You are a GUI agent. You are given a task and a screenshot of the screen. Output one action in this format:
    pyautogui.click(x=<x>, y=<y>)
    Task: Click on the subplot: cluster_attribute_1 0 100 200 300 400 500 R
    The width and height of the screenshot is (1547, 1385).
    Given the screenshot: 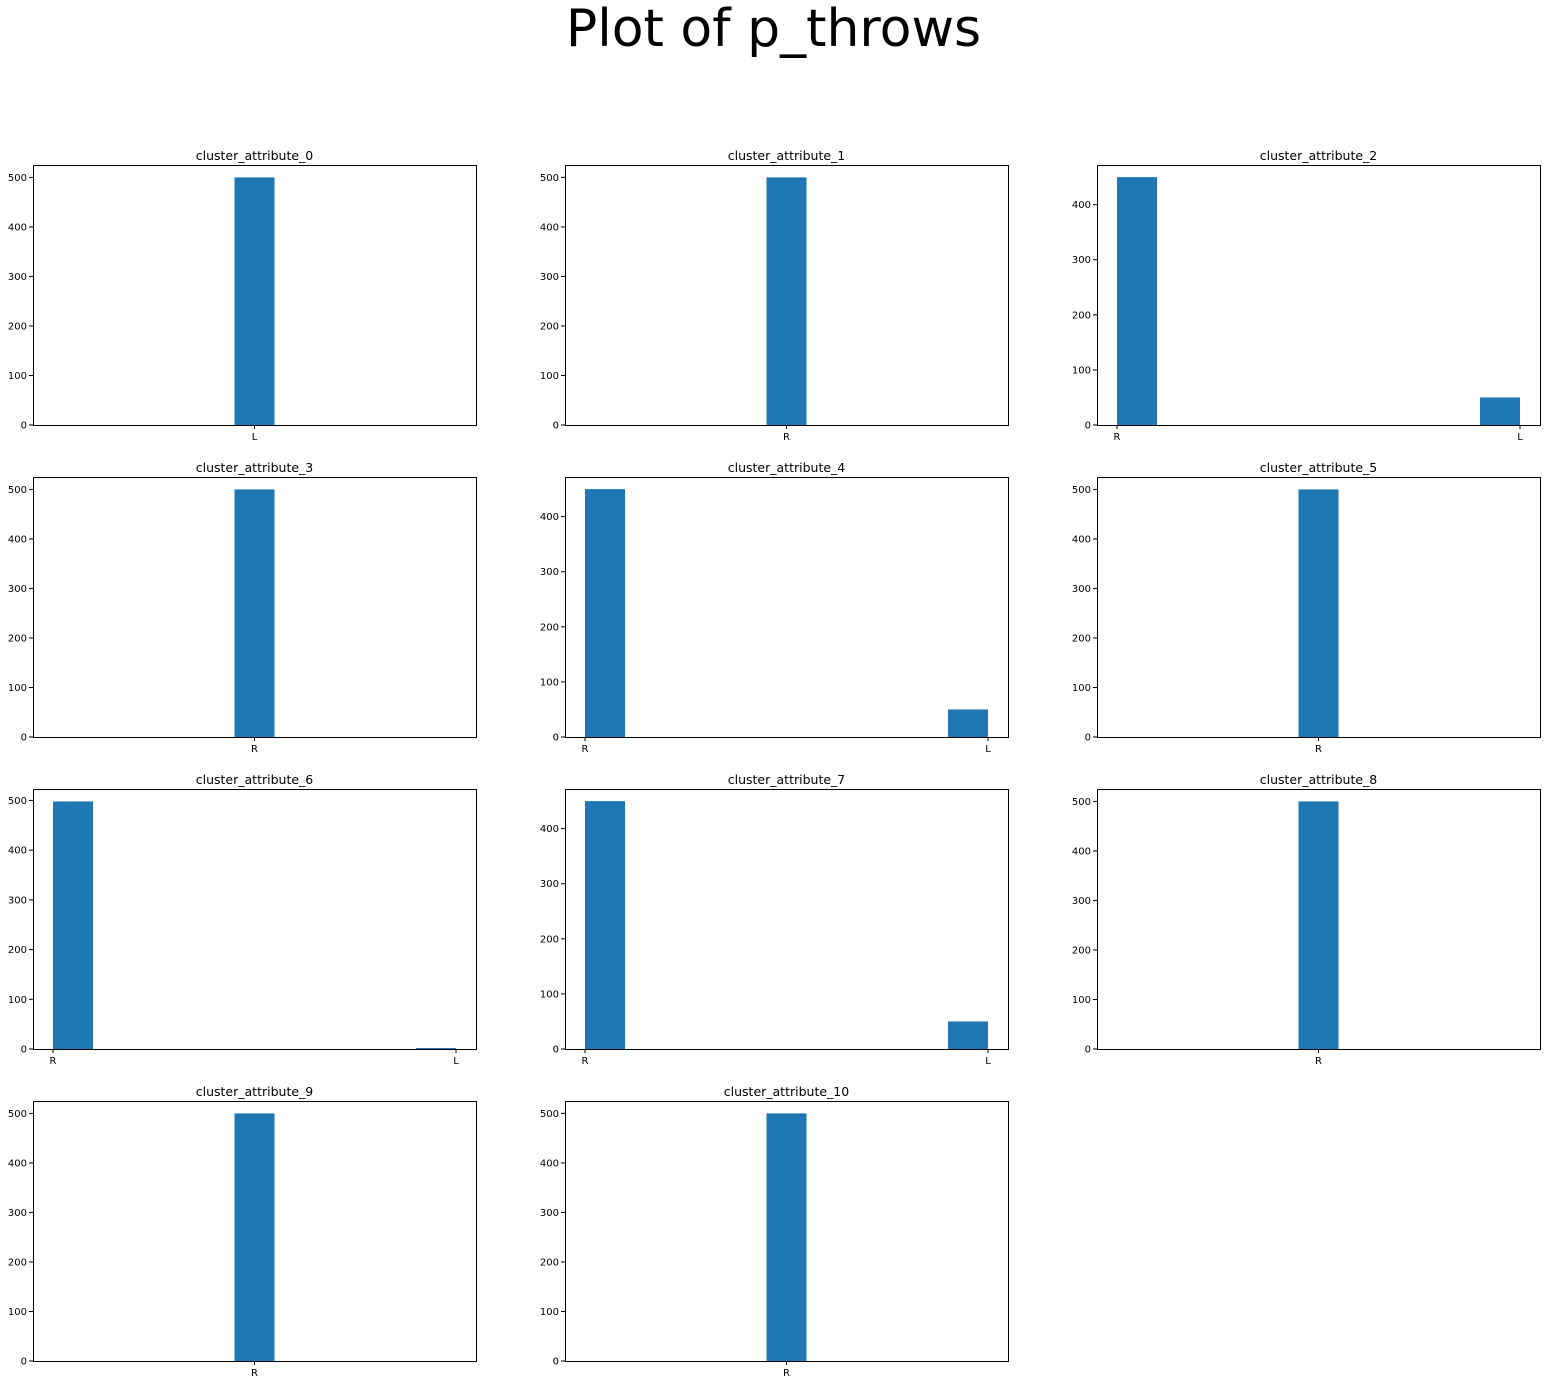 What is the action you would take?
    pyautogui.click(x=774, y=295)
    